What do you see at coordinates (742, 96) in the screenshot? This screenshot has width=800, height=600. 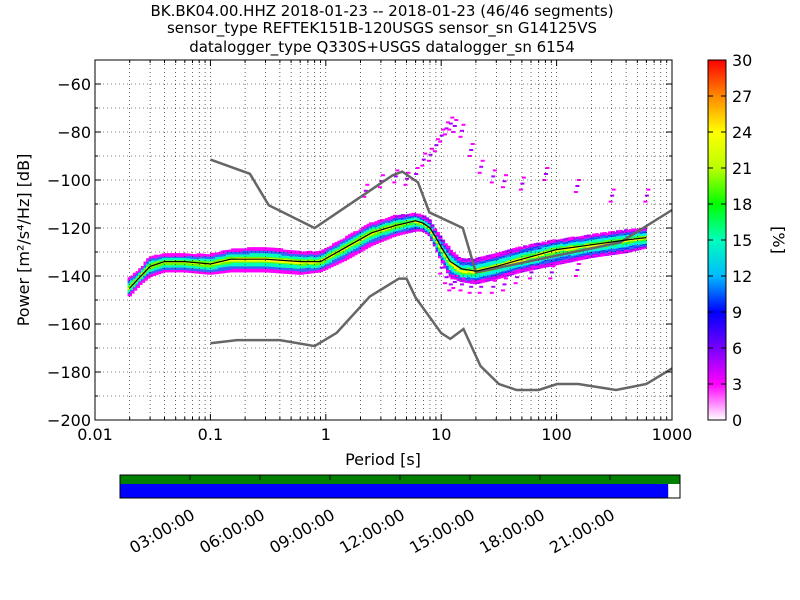 I see `colorbar-tick-label: 27` at bounding box center [742, 96].